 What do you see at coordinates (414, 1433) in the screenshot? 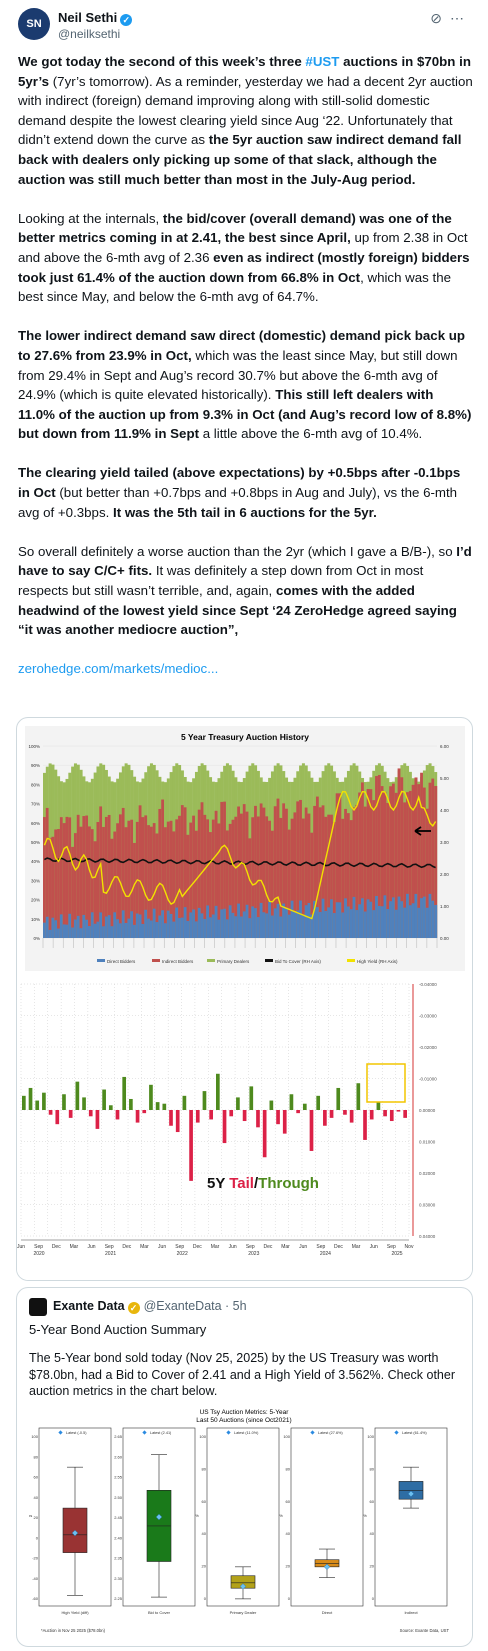
I see `latest-label: Latest (61.4%)` at bounding box center [414, 1433].